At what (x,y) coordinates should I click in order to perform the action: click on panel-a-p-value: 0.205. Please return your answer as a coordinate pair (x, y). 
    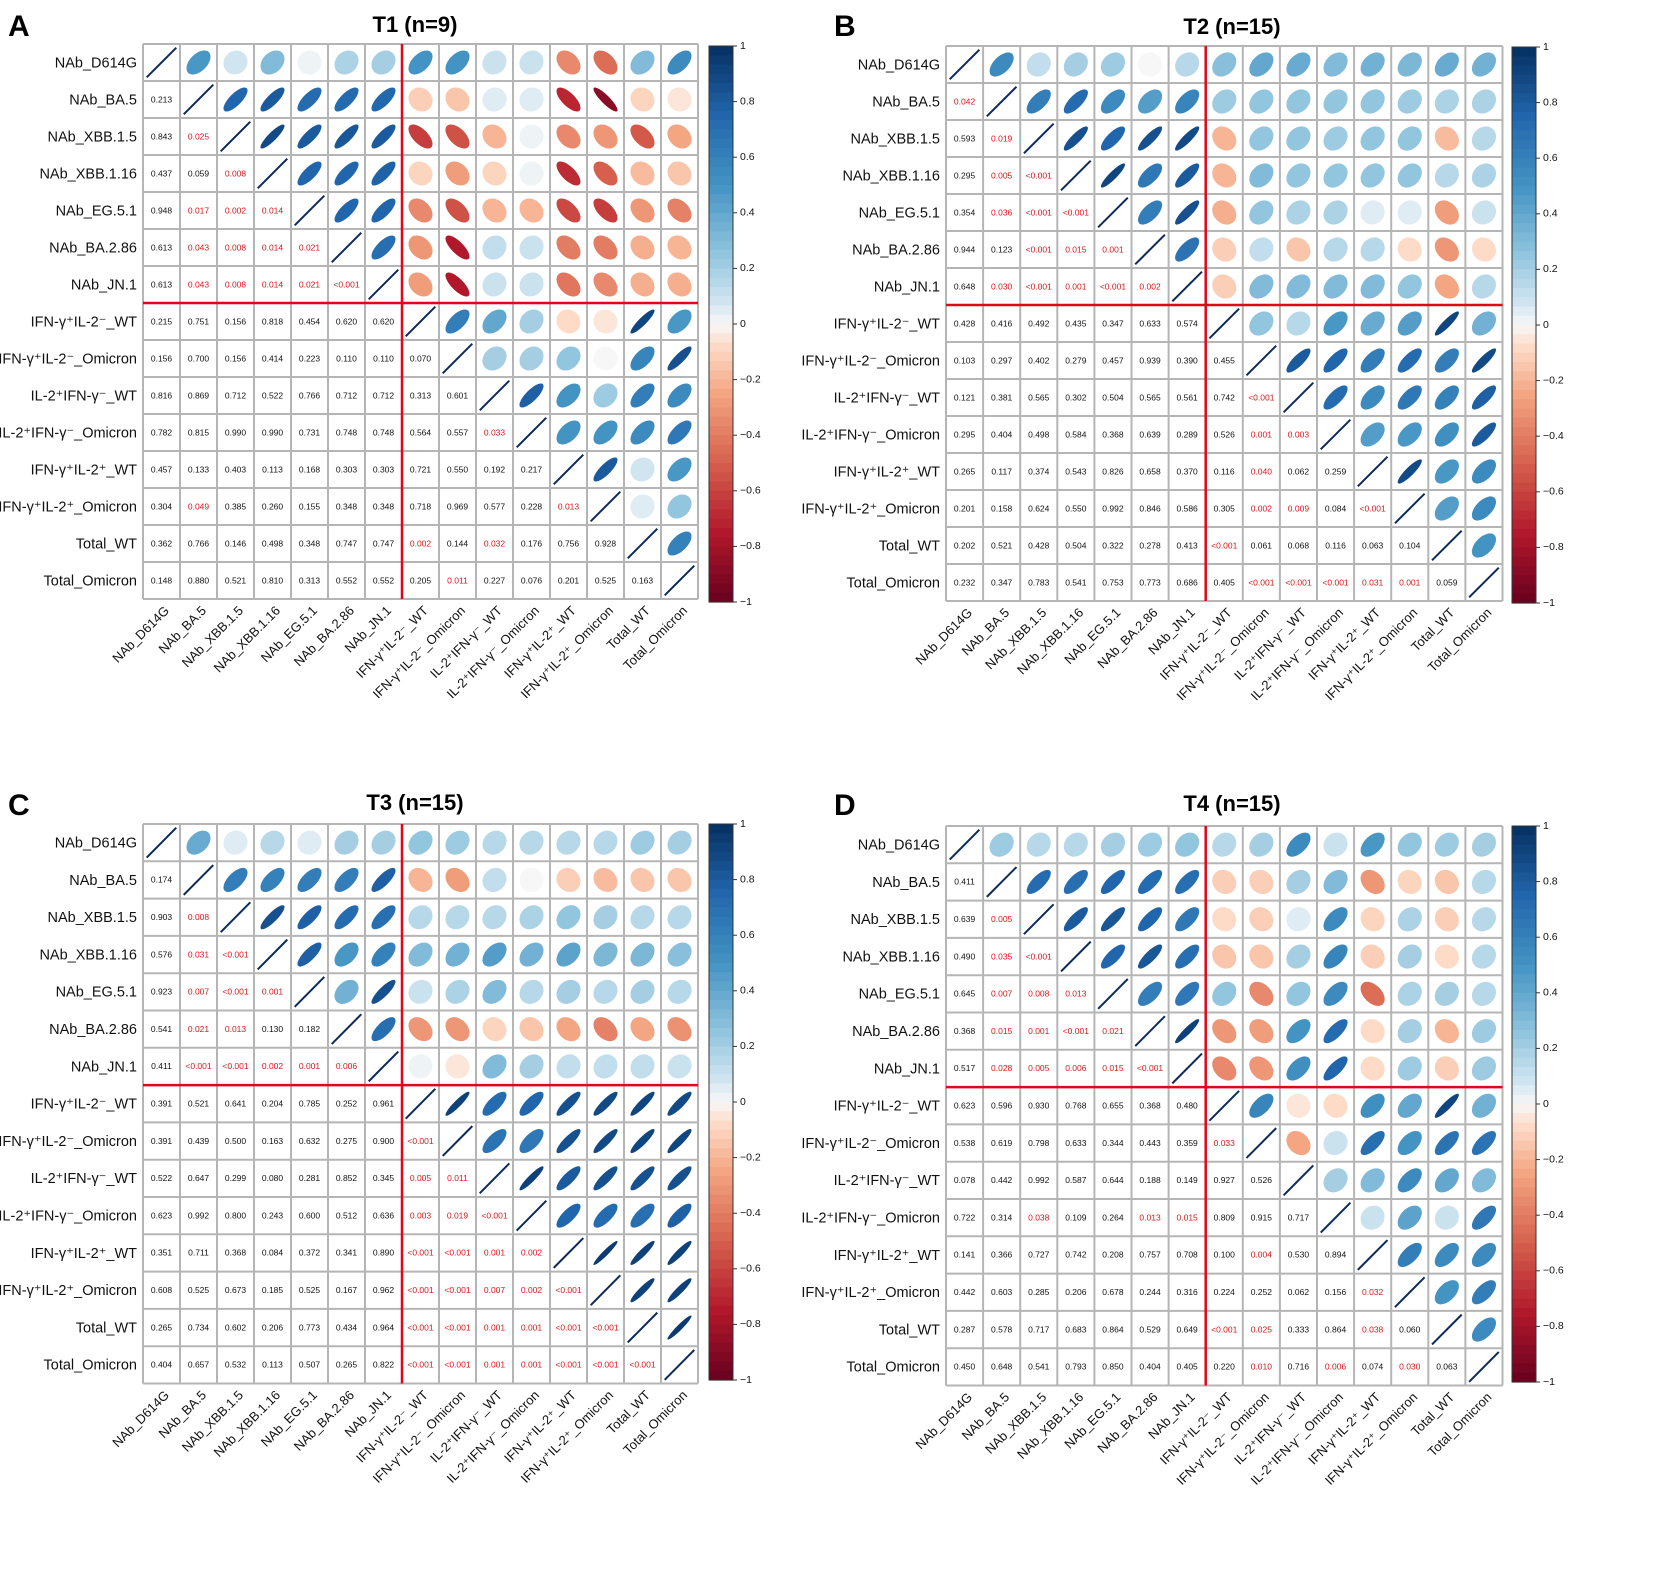
    Looking at the image, I should click on (421, 580).